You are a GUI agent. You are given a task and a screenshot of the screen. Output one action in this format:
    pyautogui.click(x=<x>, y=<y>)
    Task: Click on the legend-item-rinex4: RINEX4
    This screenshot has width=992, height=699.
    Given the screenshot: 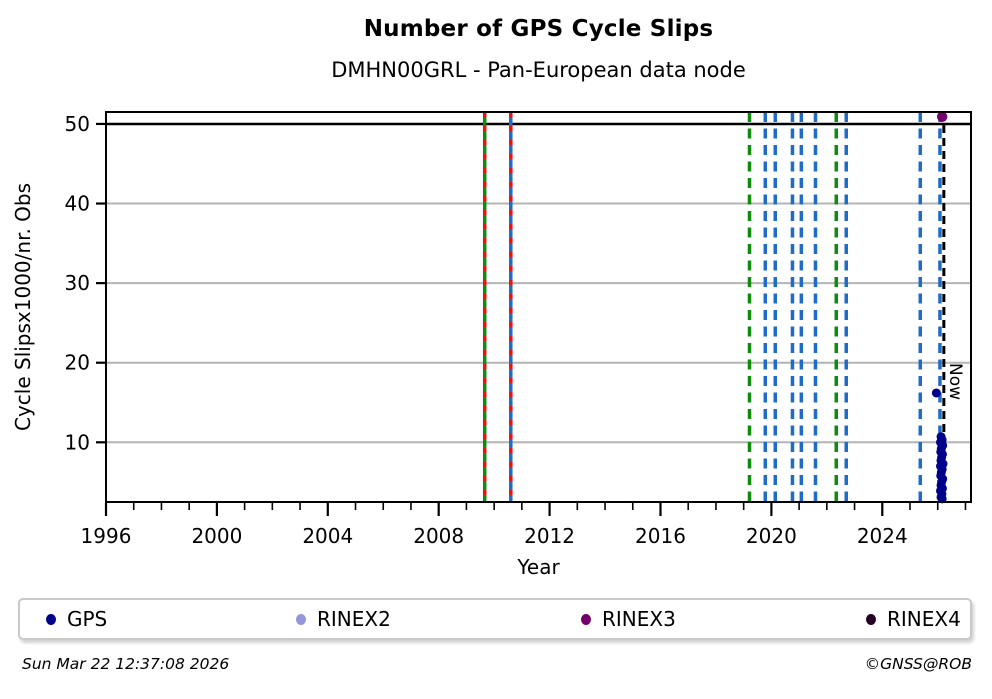 What is the action you would take?
    pyautogui.click(x=913, y=619)
    